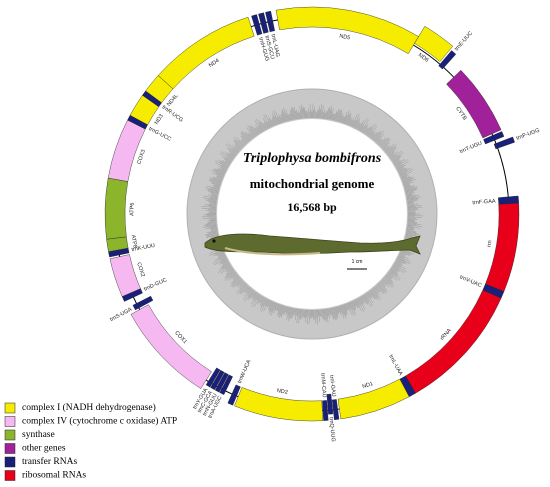 The height and width of the screenshot is (487, 550). I want to click on trna-label: trnP-UGG, so click(528, 135).